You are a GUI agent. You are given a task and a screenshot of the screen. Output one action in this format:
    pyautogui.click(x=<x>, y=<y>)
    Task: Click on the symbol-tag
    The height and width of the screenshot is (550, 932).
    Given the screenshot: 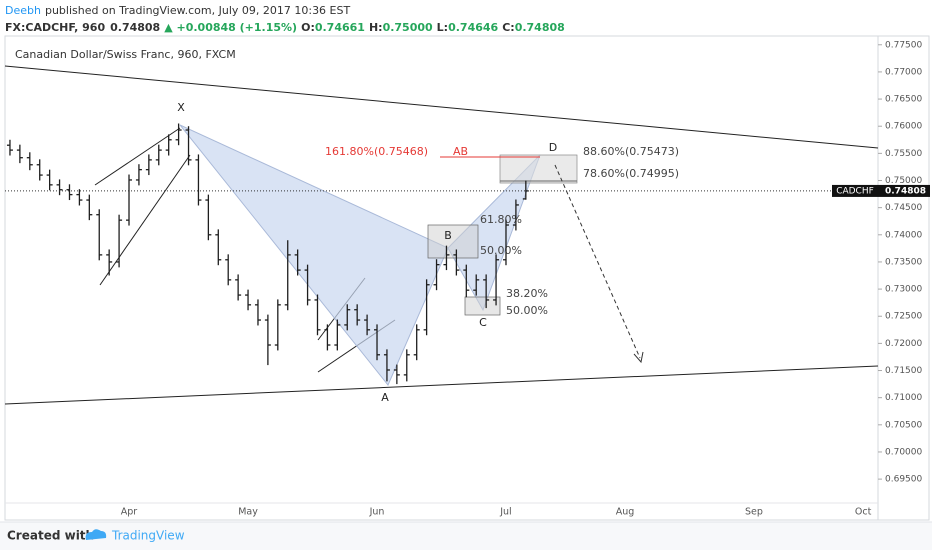 What is the action you would take?
    pyautogui.click(x=855, y=190)
    